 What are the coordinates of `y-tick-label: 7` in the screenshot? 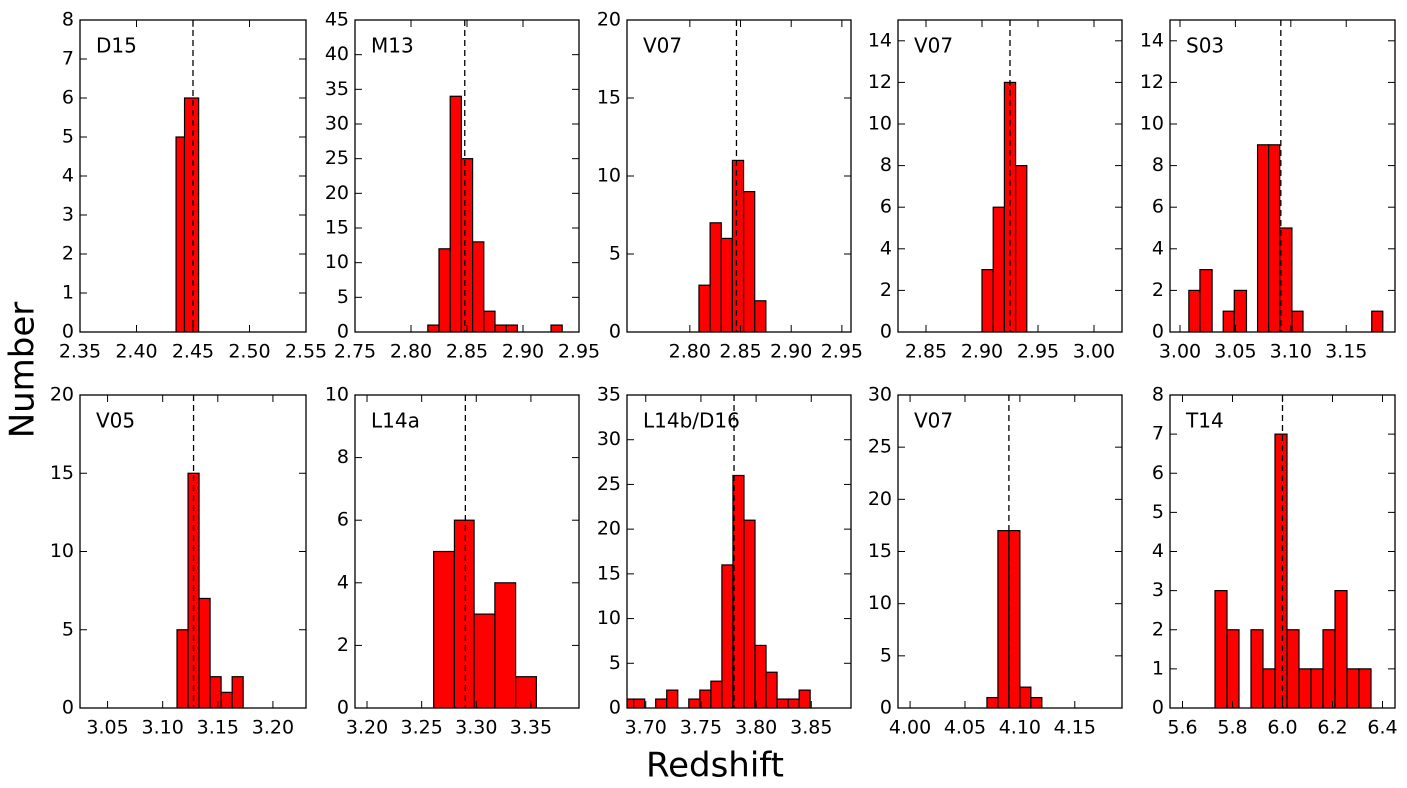 It's located at (1158, 434).